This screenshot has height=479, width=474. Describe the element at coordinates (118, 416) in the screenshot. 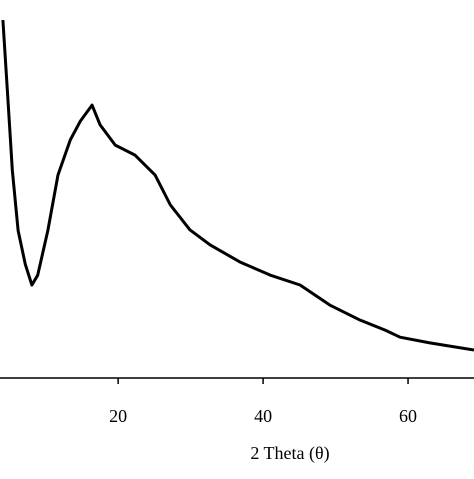

I see `x-tick-label: 20` at that location.